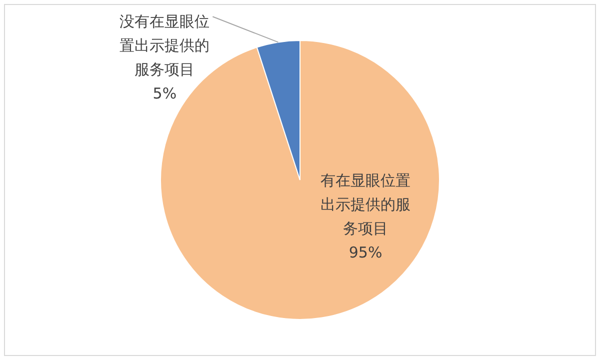  Describe the element at coordinates (365, 205) in the screenshot. I see `slice-label: 有在显眼位置出示提供的服务项目` at that location.